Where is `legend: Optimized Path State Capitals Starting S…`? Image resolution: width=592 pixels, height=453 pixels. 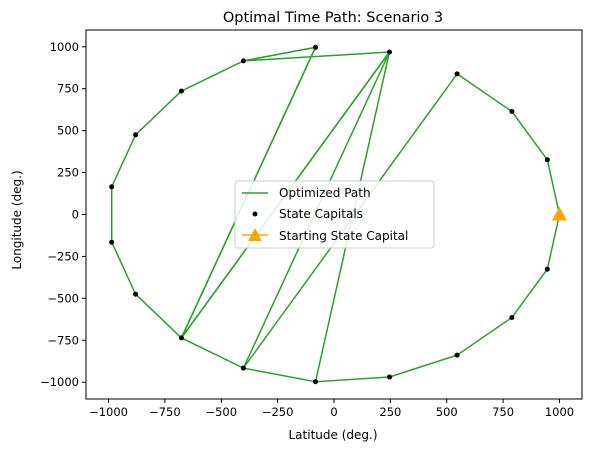 legend: Optimized Path State Capitals Starting S… is located at coordinates (334, 214).